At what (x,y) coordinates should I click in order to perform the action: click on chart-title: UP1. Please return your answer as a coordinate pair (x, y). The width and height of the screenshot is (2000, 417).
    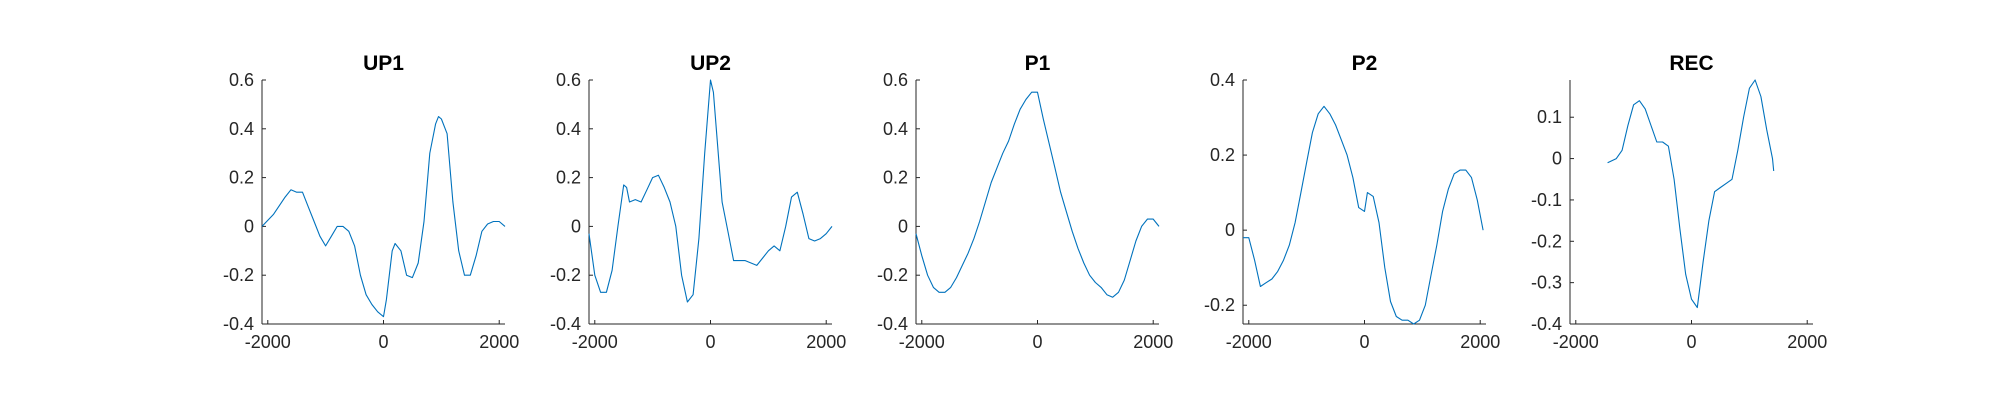
    Looking at the image, I should click on (383, 63).